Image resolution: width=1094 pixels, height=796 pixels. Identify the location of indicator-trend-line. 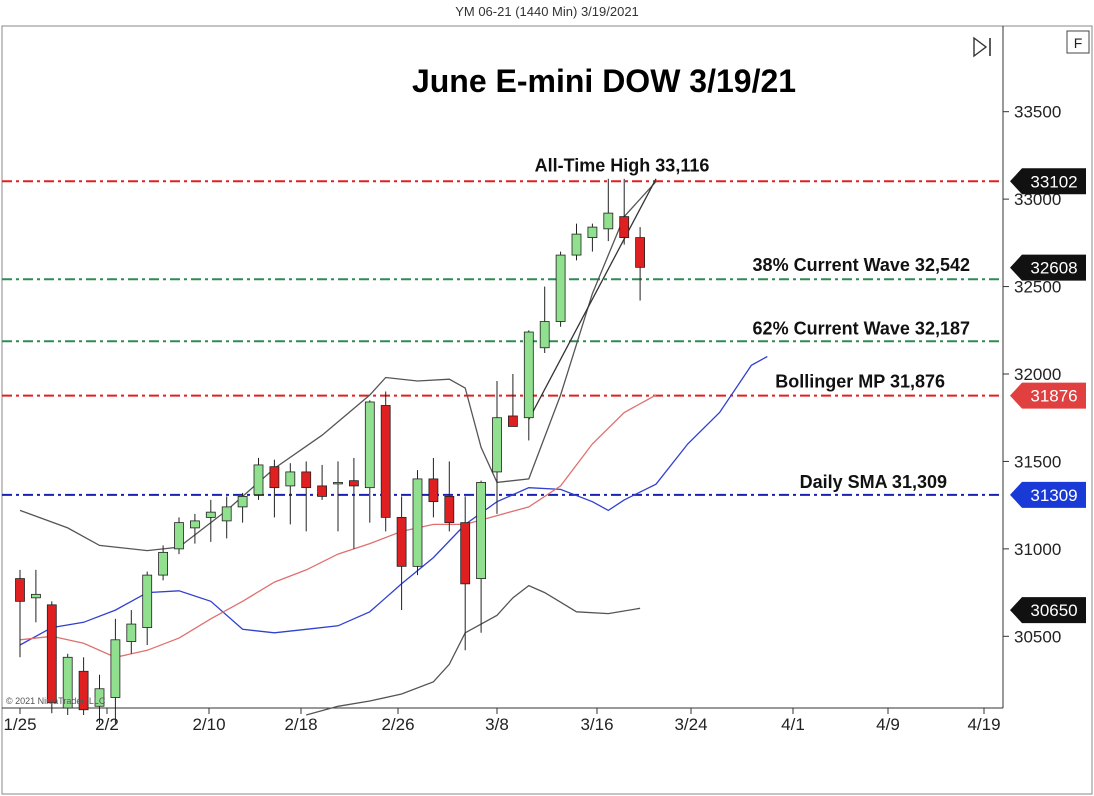
(592, 299).